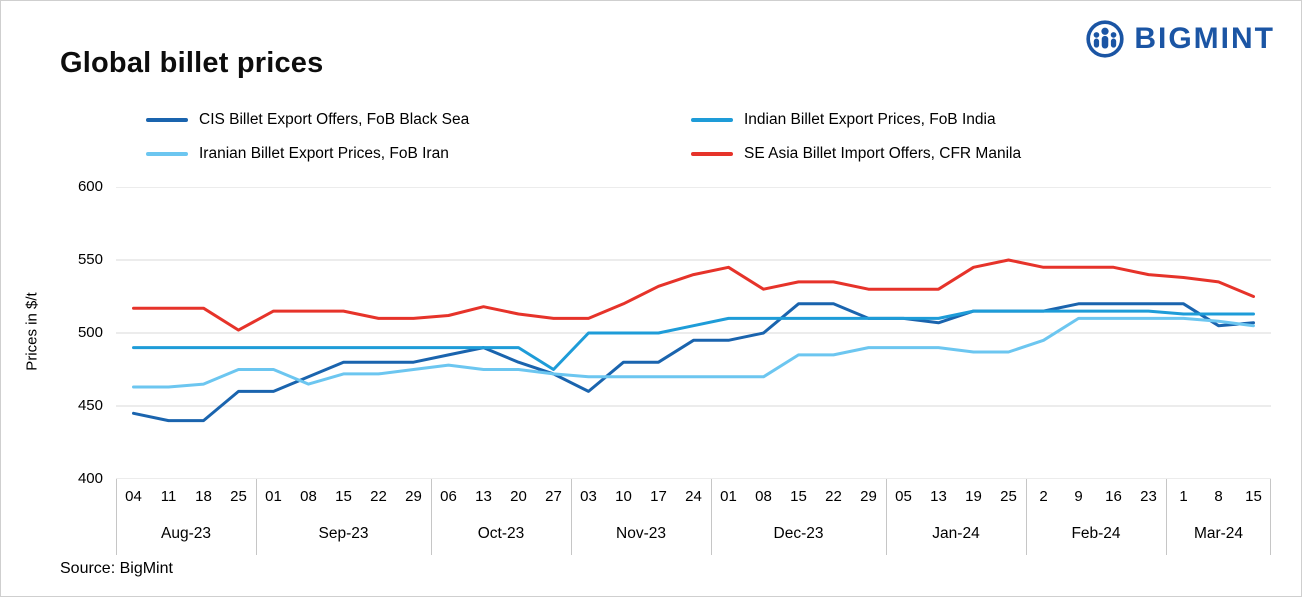 This screenshot has width=1302, height=597. I want to click on month-label: Dec-23, so click(798, 533).